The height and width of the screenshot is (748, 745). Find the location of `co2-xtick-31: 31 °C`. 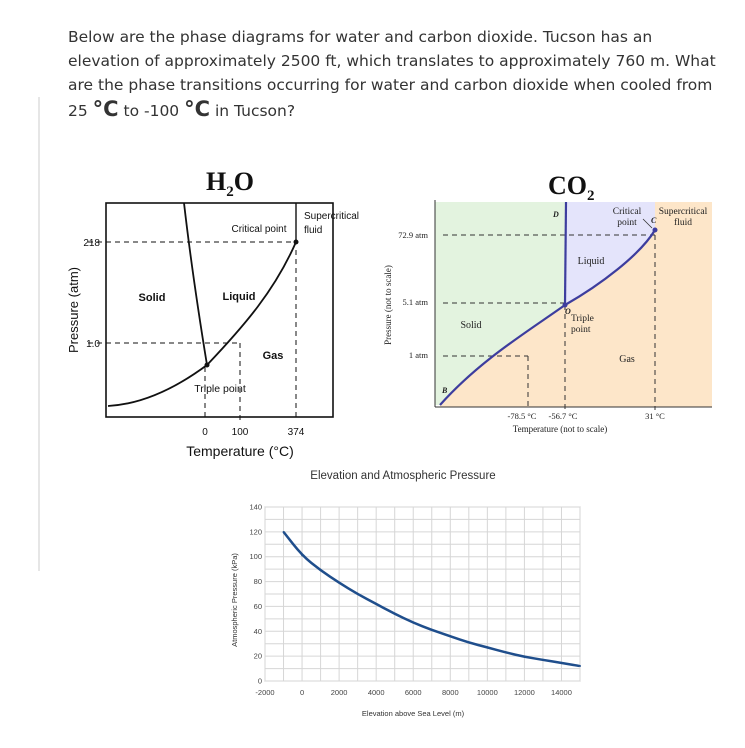

co2-xtick-31: 31 °C is located at coordinates (655, 416).